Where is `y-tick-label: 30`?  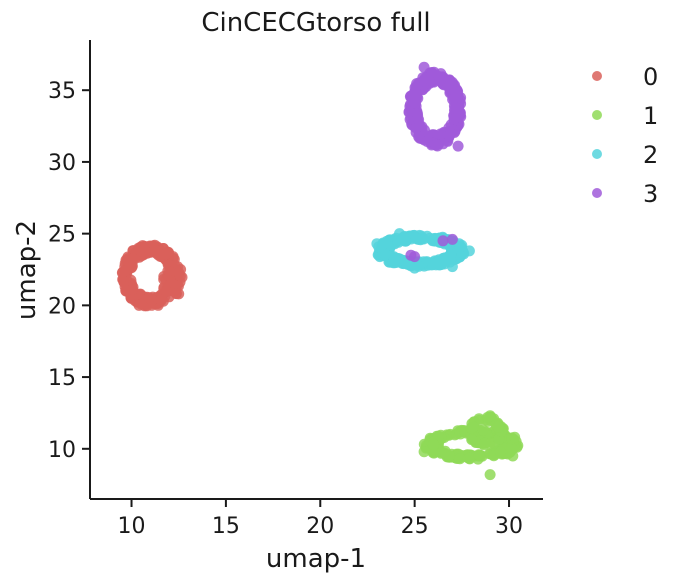 y-tick-label: 30 is located at coordinates (62, 163).